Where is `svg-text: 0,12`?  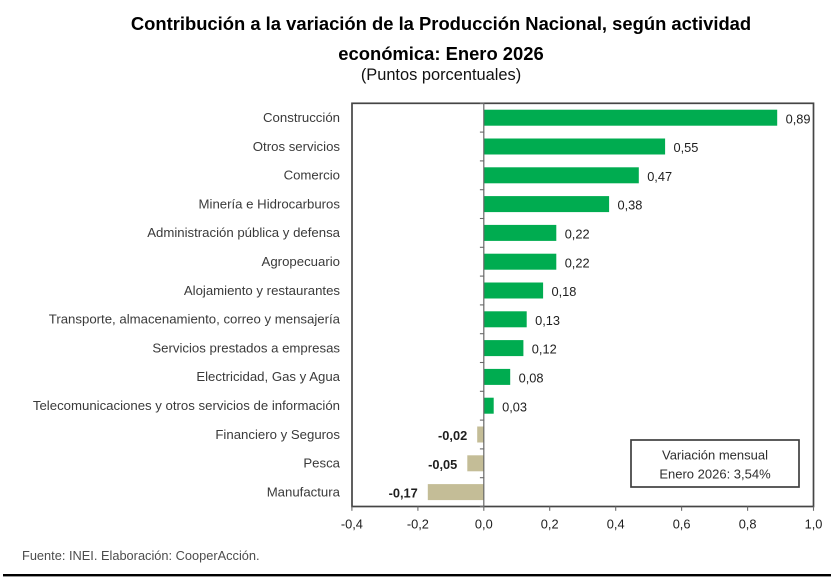 svg-text: 0,12 is located at coordinates (544, 349).